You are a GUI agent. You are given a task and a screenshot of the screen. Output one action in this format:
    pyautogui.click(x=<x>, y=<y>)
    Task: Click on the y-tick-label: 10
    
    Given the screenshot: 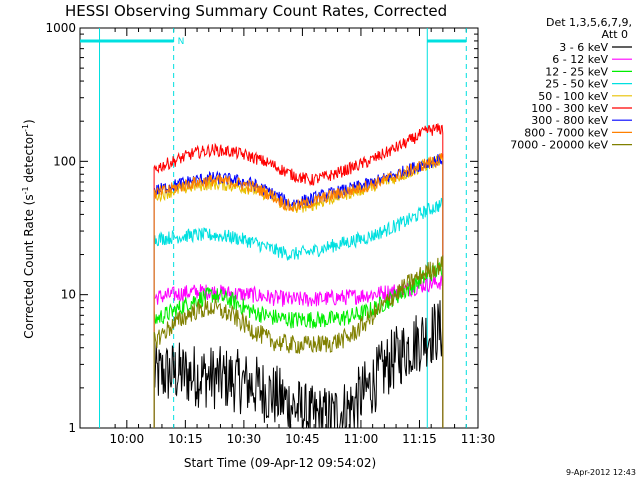 What is the action you would take?
    pyautogui.click(x=68, y=295)
    